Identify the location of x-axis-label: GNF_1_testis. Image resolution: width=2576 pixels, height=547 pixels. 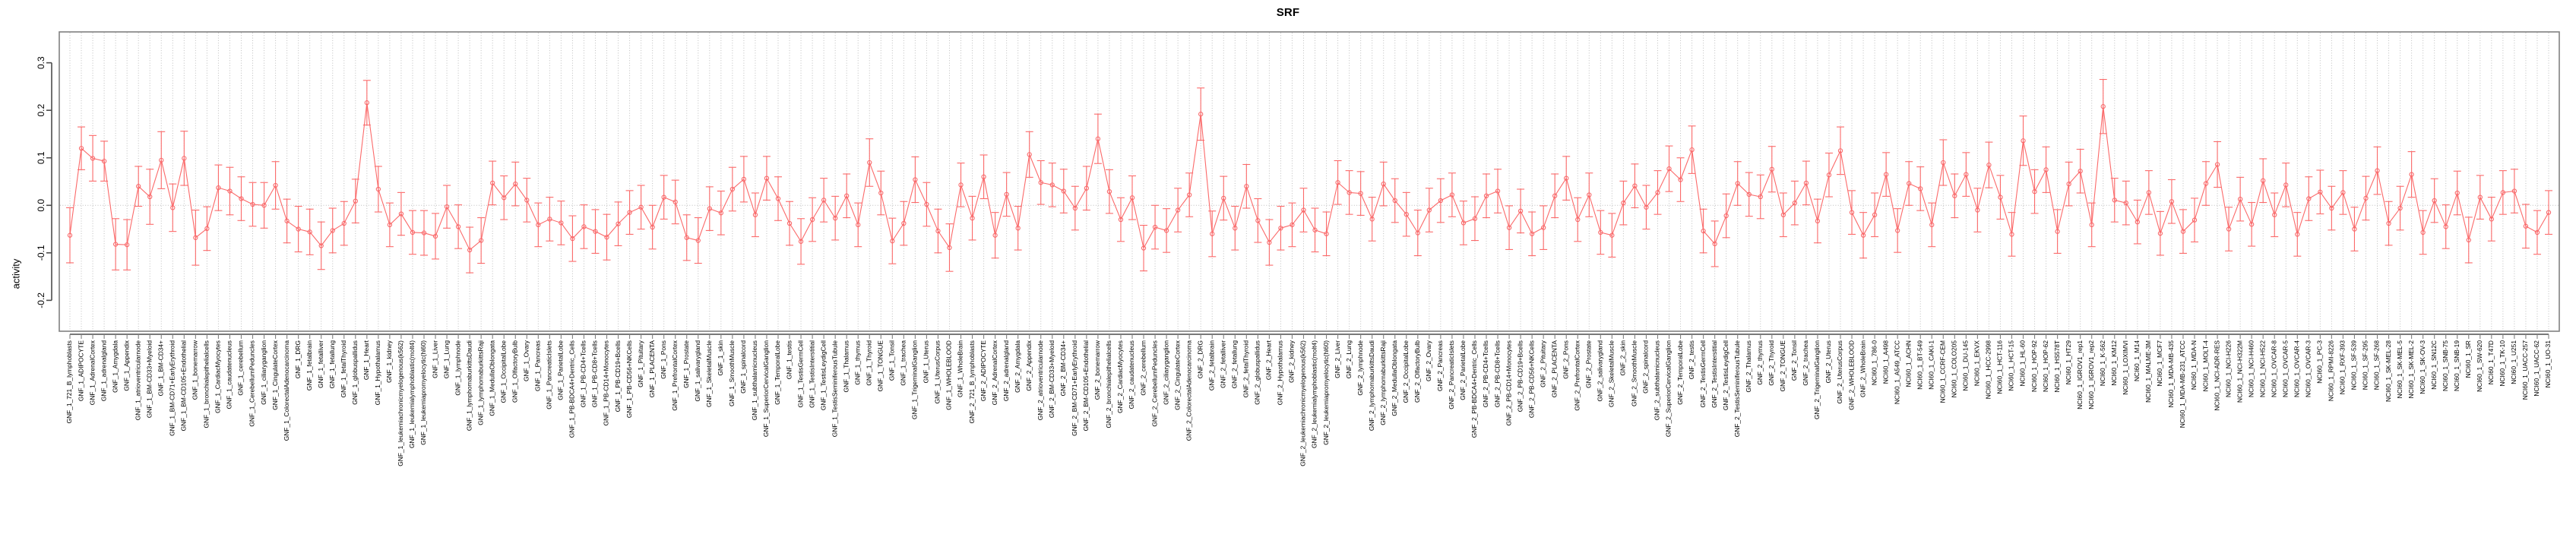
(789, 359).